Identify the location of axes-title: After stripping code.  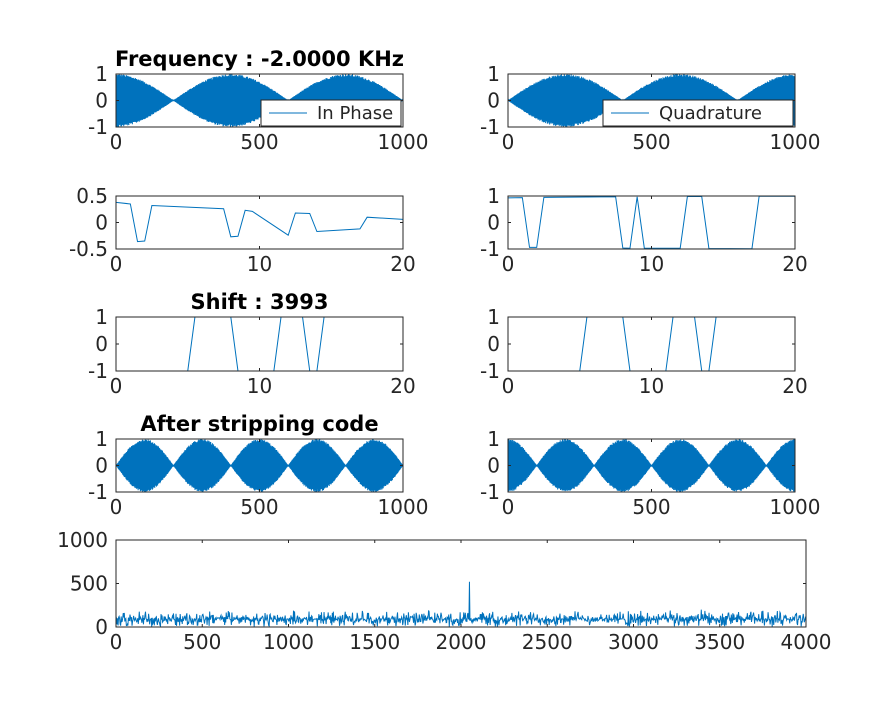
(259, 424).